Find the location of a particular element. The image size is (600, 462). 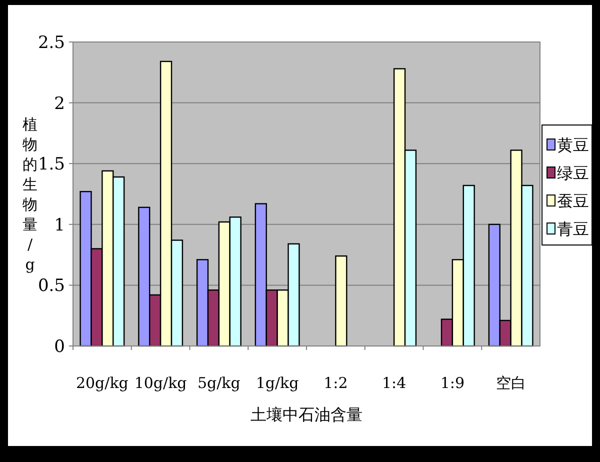

y-tick-label: 1.5 is located at coordinates (51, 164).